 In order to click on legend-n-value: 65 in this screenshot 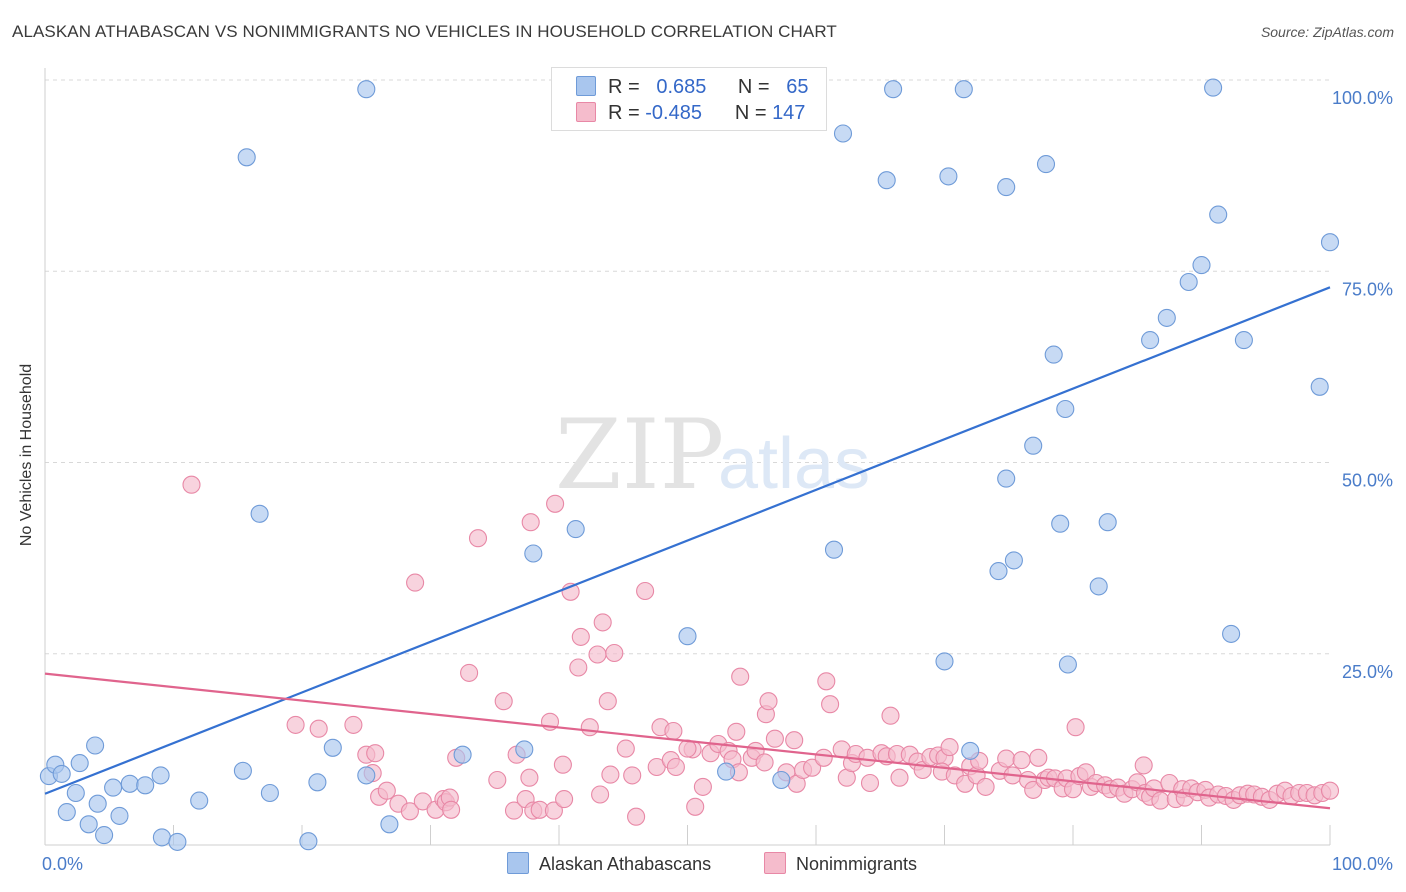, I will do `click(797, 87)`.